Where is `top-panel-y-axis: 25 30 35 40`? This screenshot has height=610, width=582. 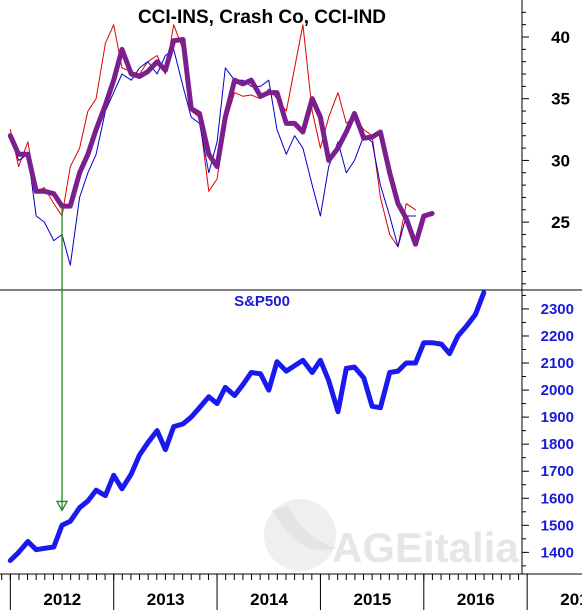
top-panel-y-axis: 25 30 35 40 is located at coordinates (546, 148).